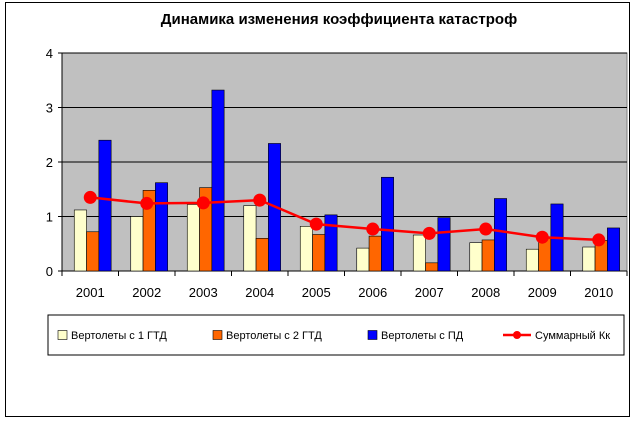 The width and height of the screenshot is (636, 423). I want to click on bar-series2-2006, so click(375, 253).